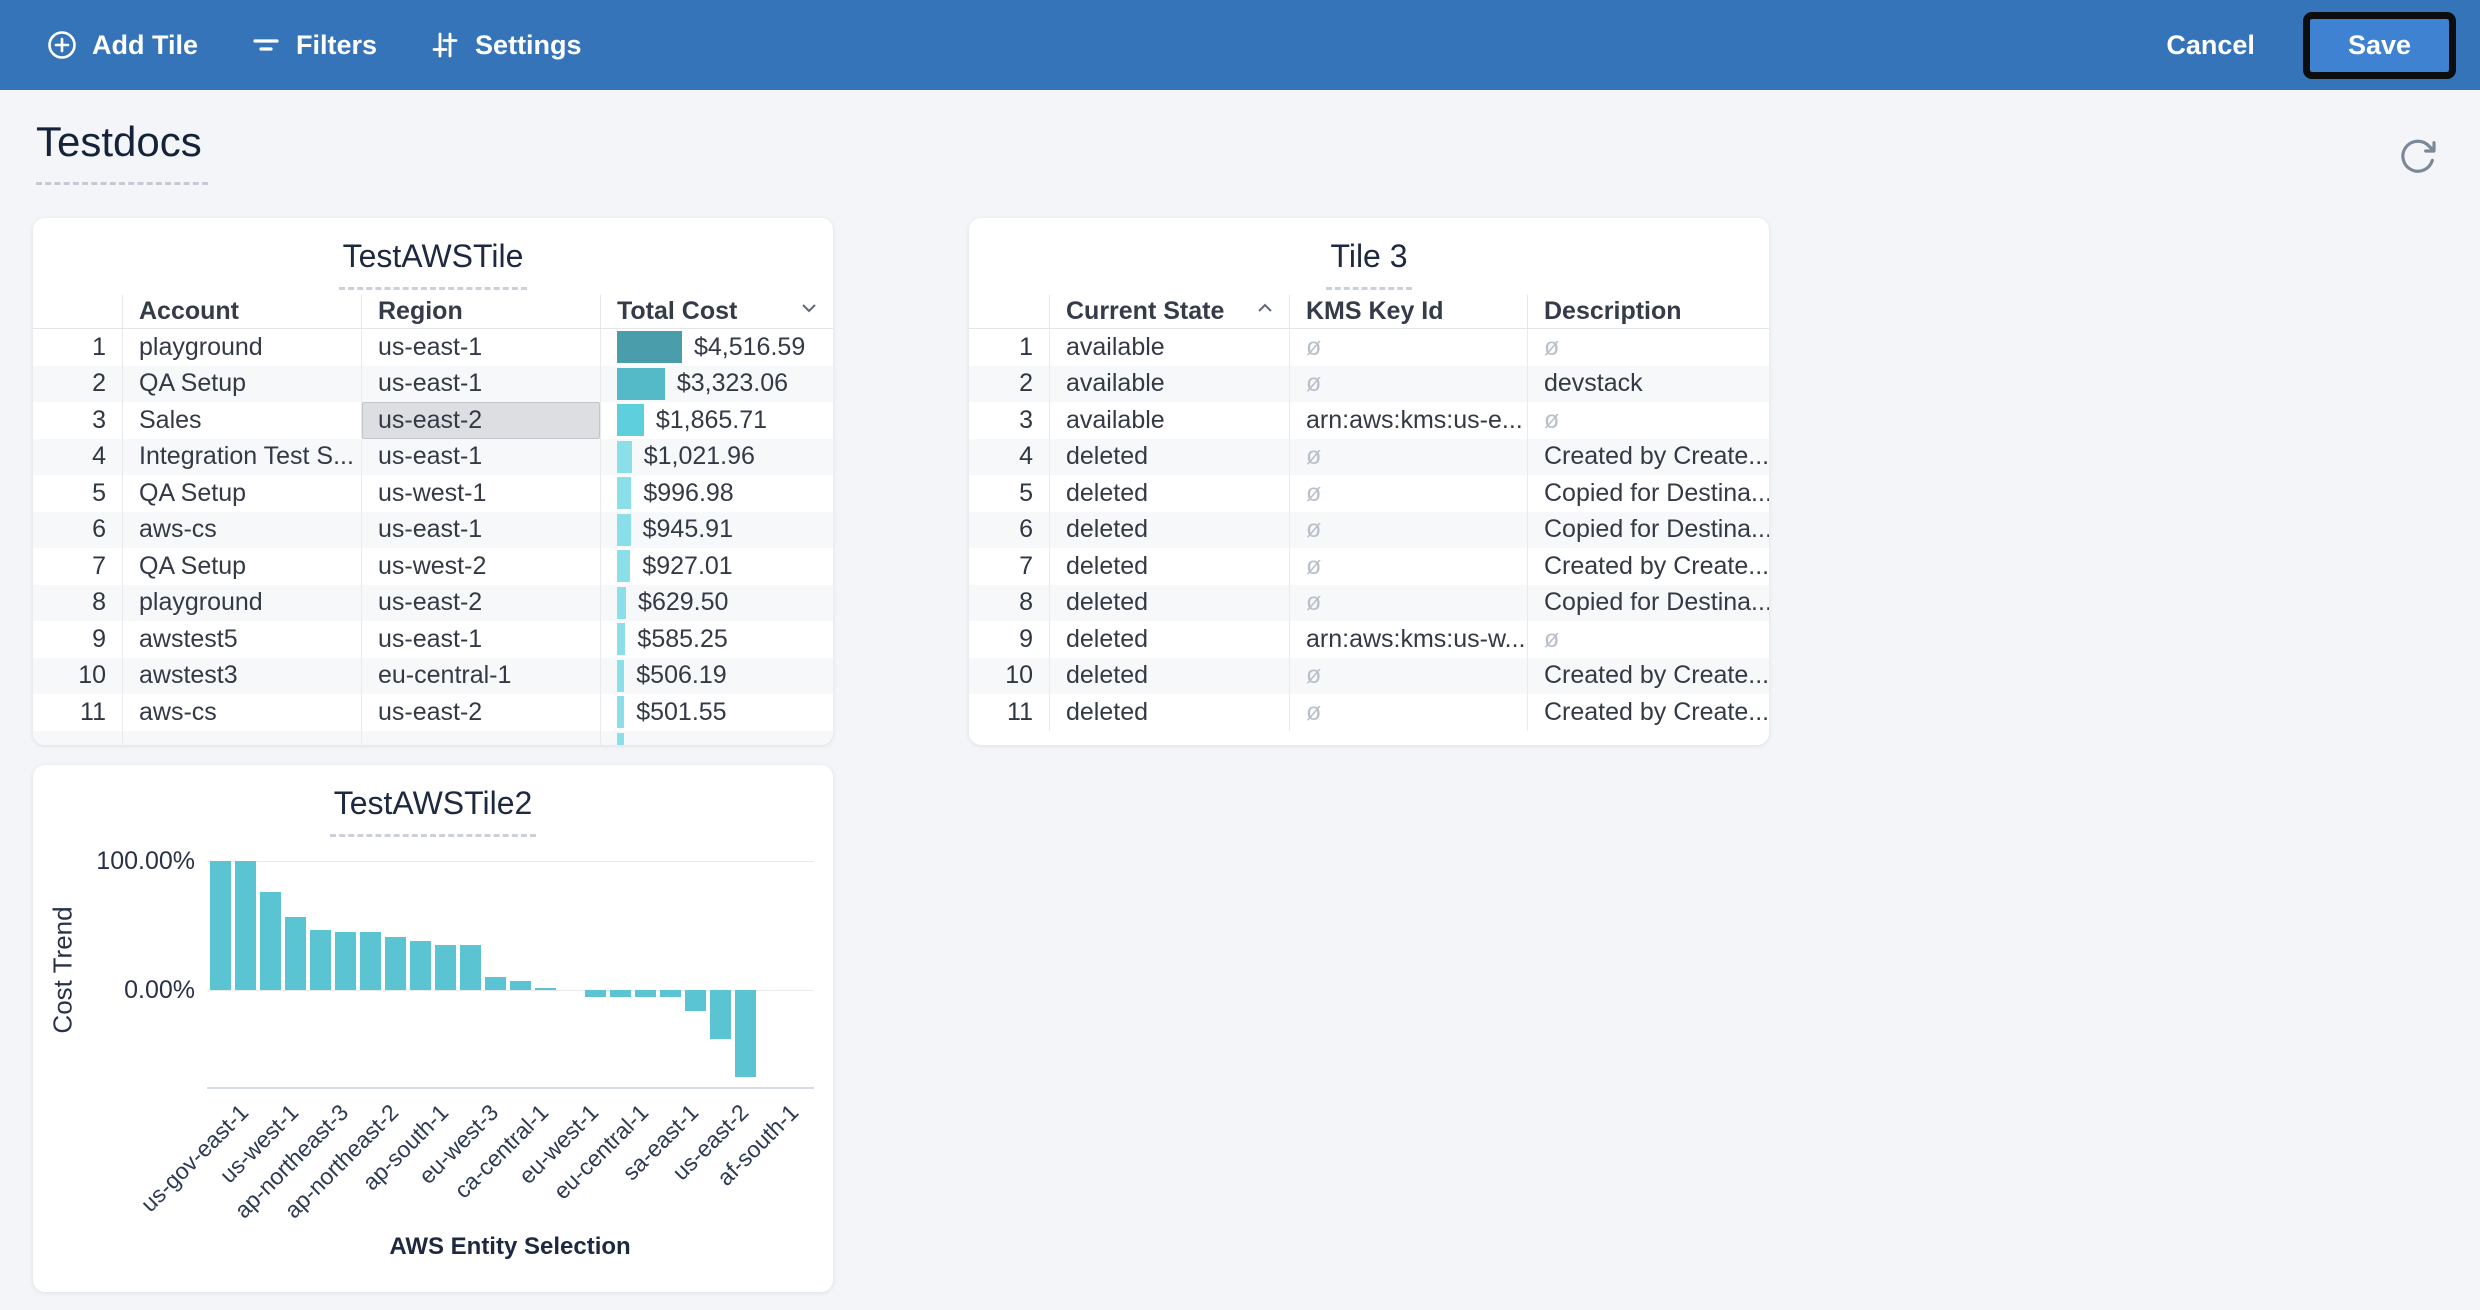 Image resolution: width=2480 pixels, height=1310 pixels. I want to click on table-row: 7 QA Setup us-west-2 $927.01, so click(433, 566).